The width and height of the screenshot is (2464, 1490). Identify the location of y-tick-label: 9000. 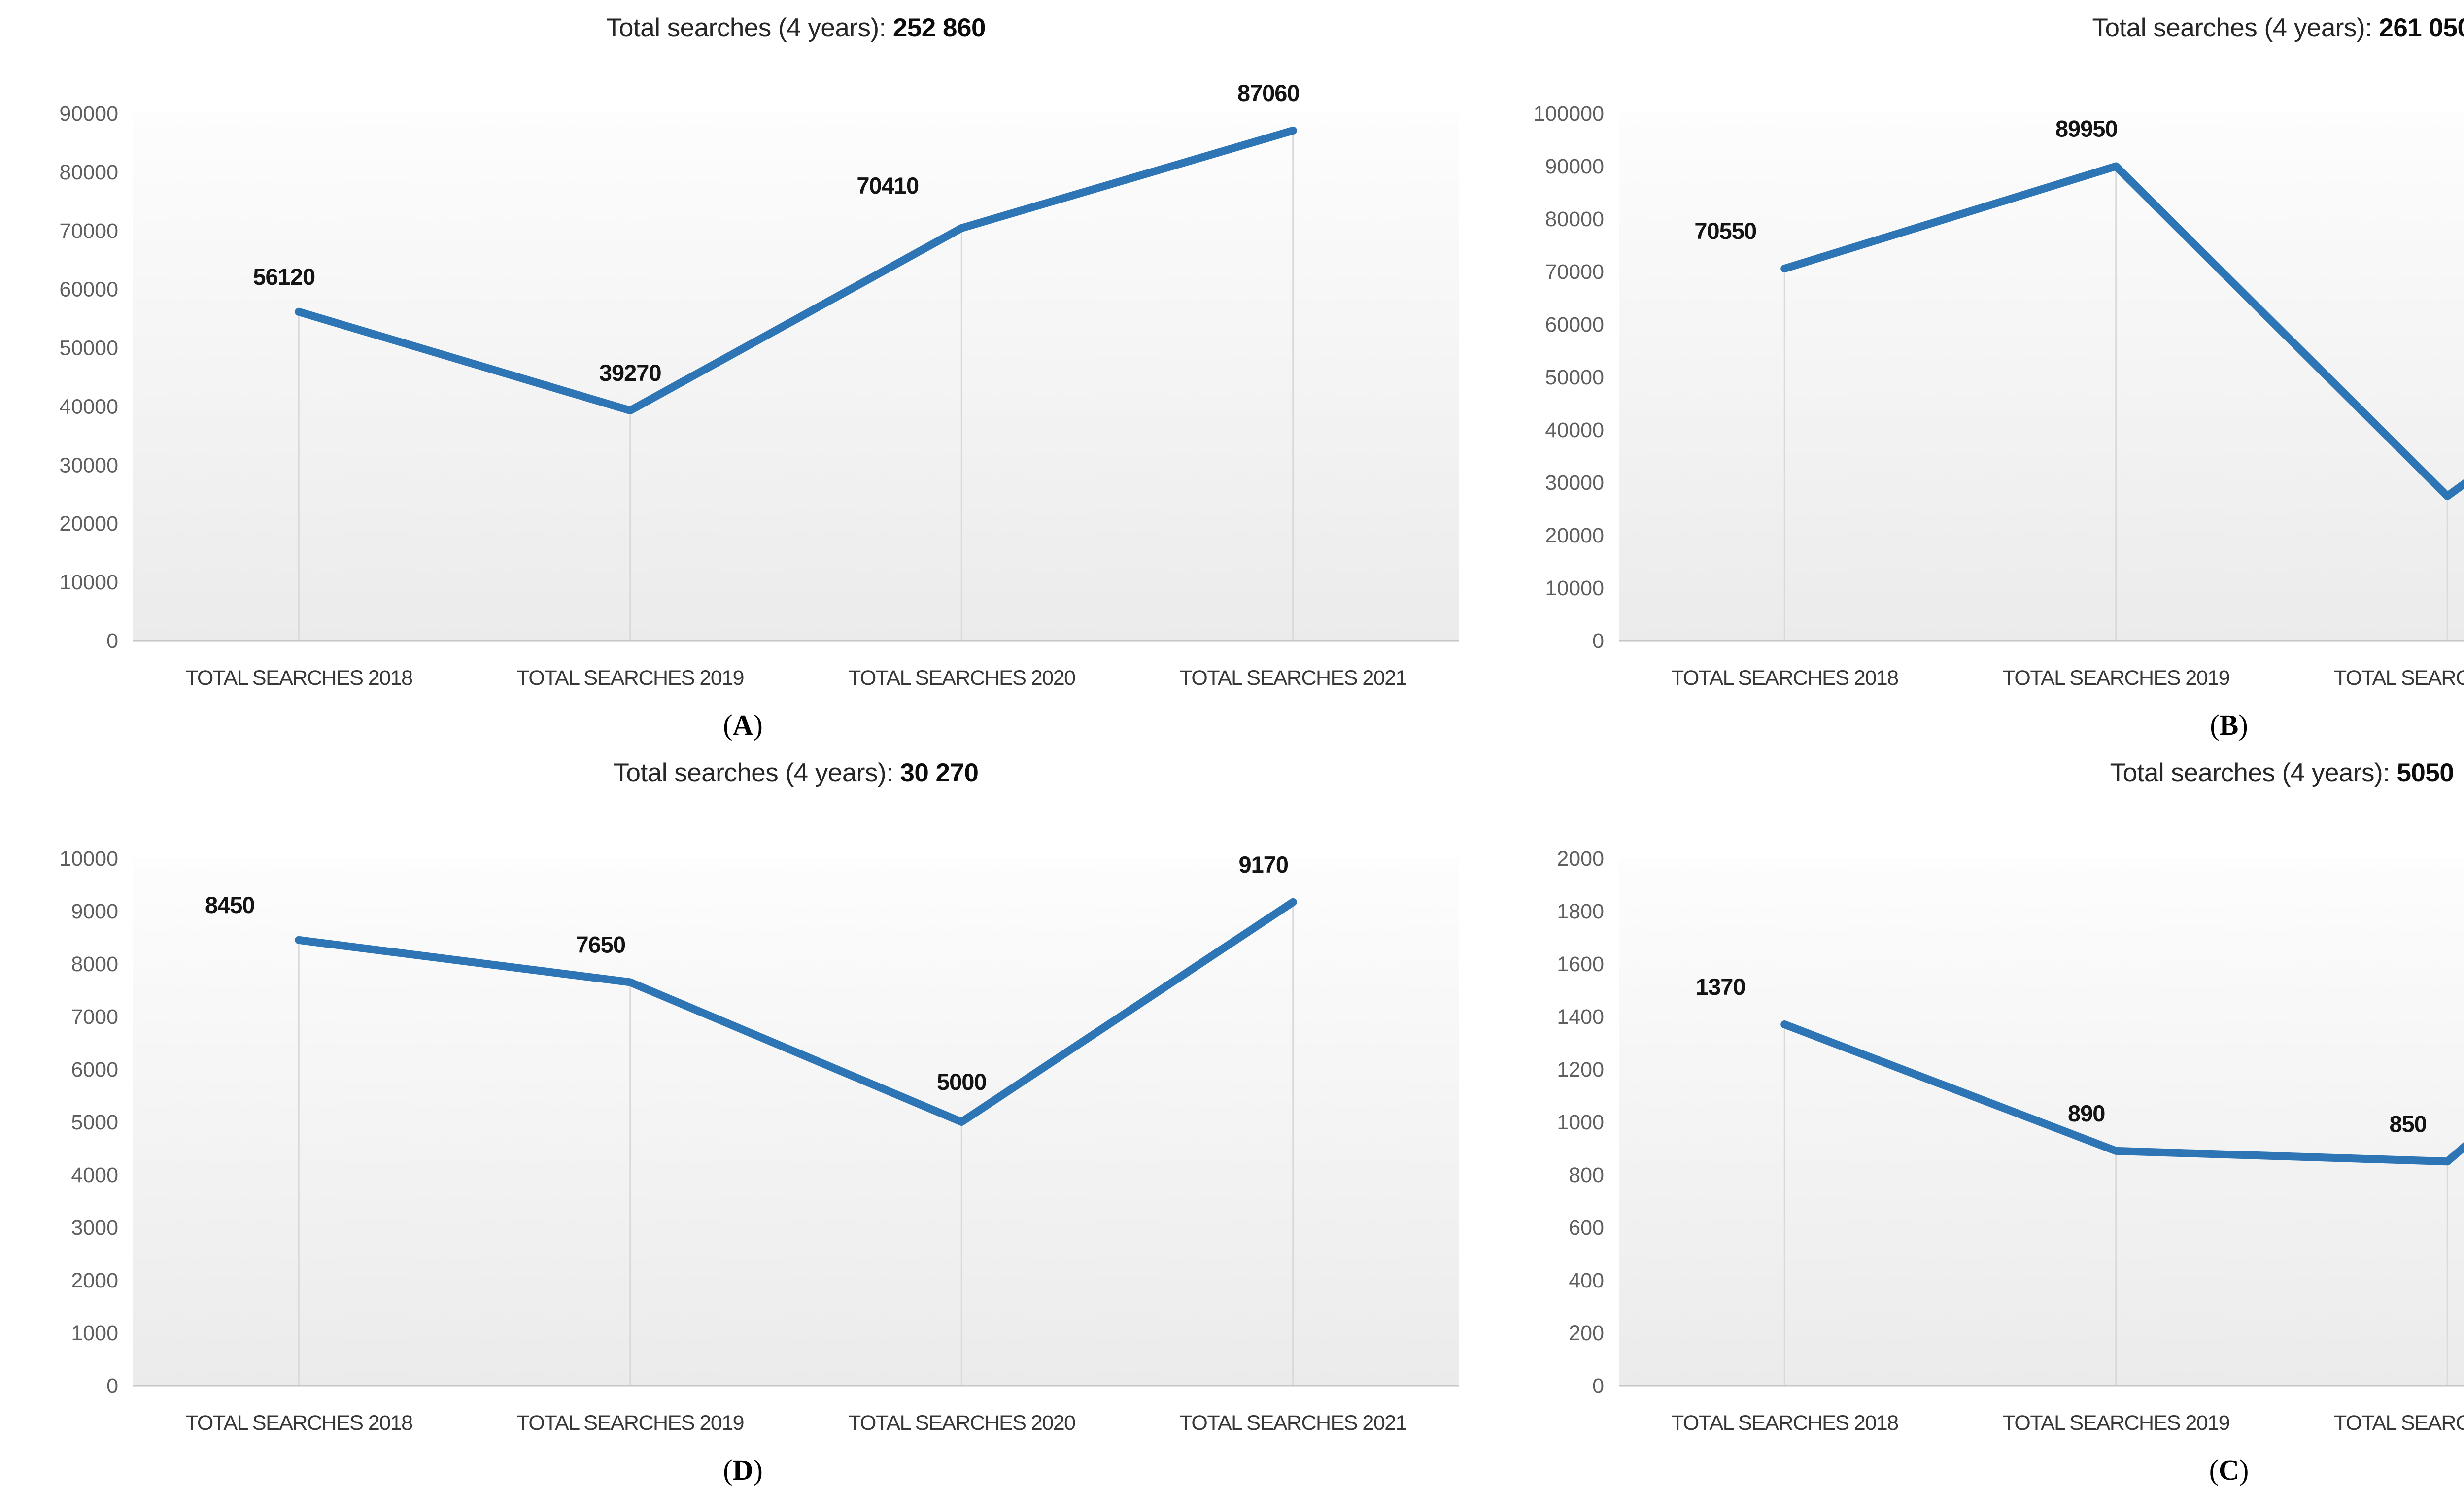
(94, 911).